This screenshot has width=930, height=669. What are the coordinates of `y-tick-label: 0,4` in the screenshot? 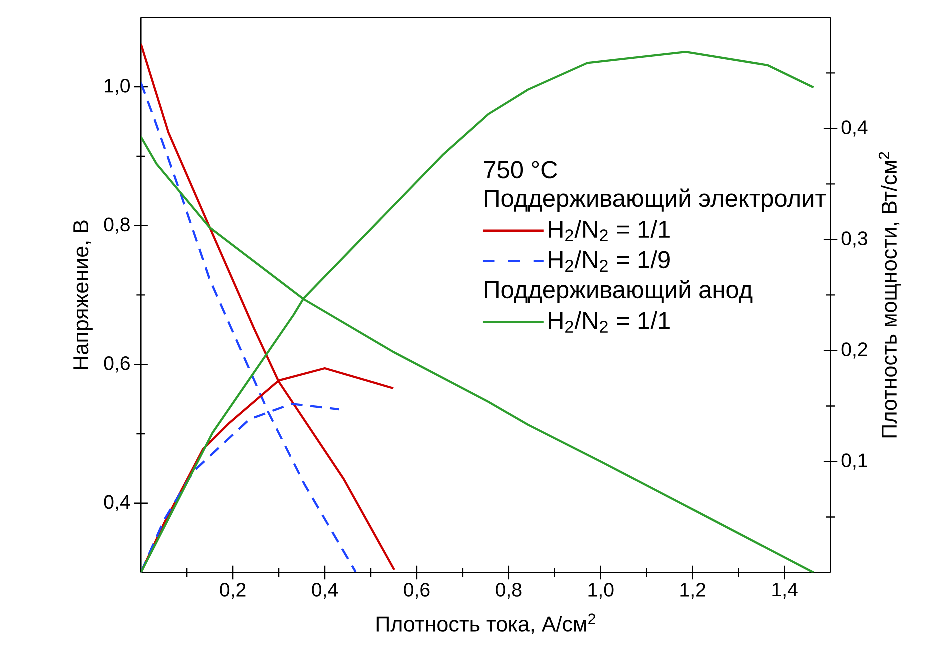 It's located at (117, 503).